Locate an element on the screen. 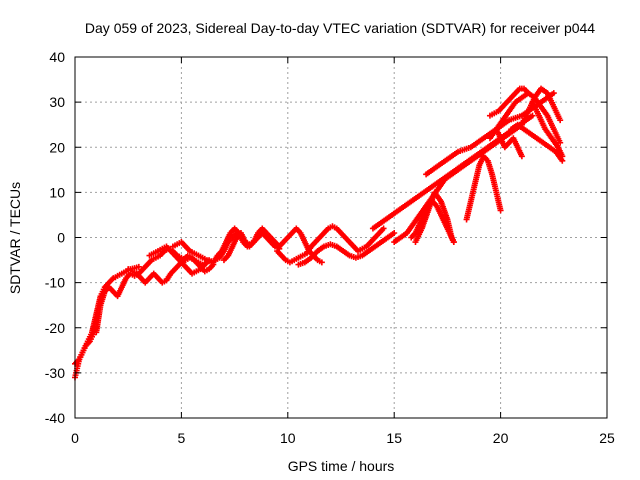 This screenshot has width=640, height=480. y-tick-label: 10 is located at coordinates (57, 192).